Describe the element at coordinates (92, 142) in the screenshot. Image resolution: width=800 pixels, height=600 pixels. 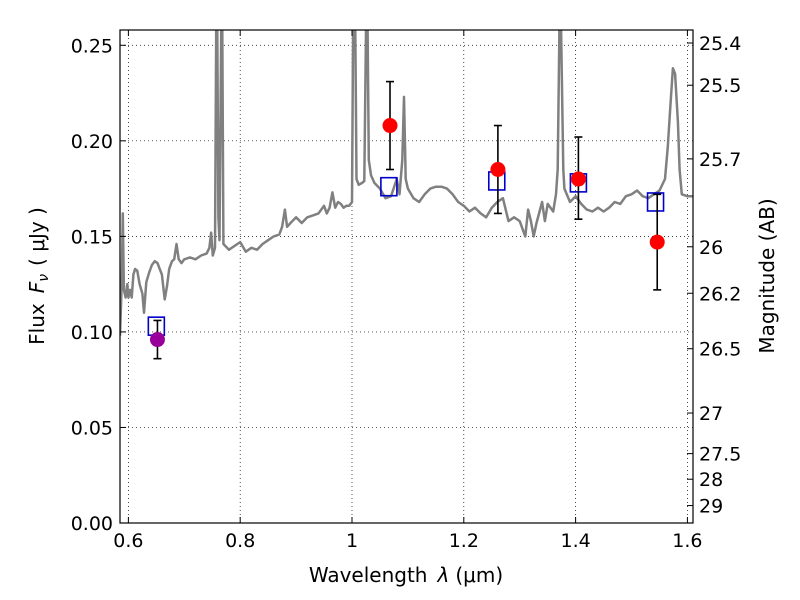
I see `y-tick-label: 0.20` at that location.